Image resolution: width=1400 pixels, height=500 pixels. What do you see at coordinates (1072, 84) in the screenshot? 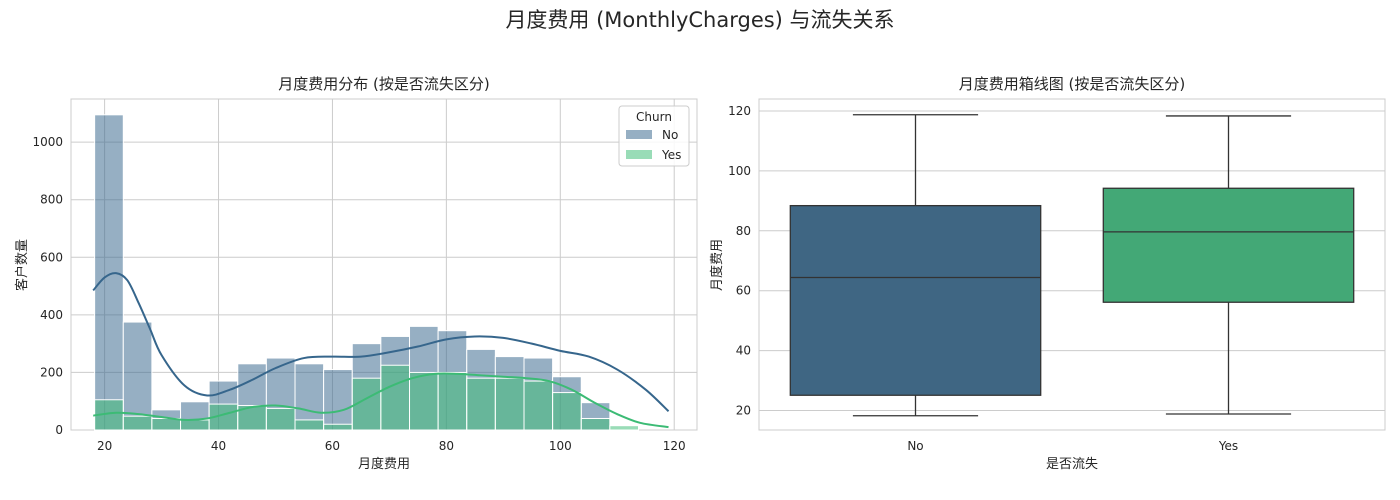
I see `boxplot-title: 月度费用箱线图 (按是否流失区分)` at bounding box center [1072, 84].